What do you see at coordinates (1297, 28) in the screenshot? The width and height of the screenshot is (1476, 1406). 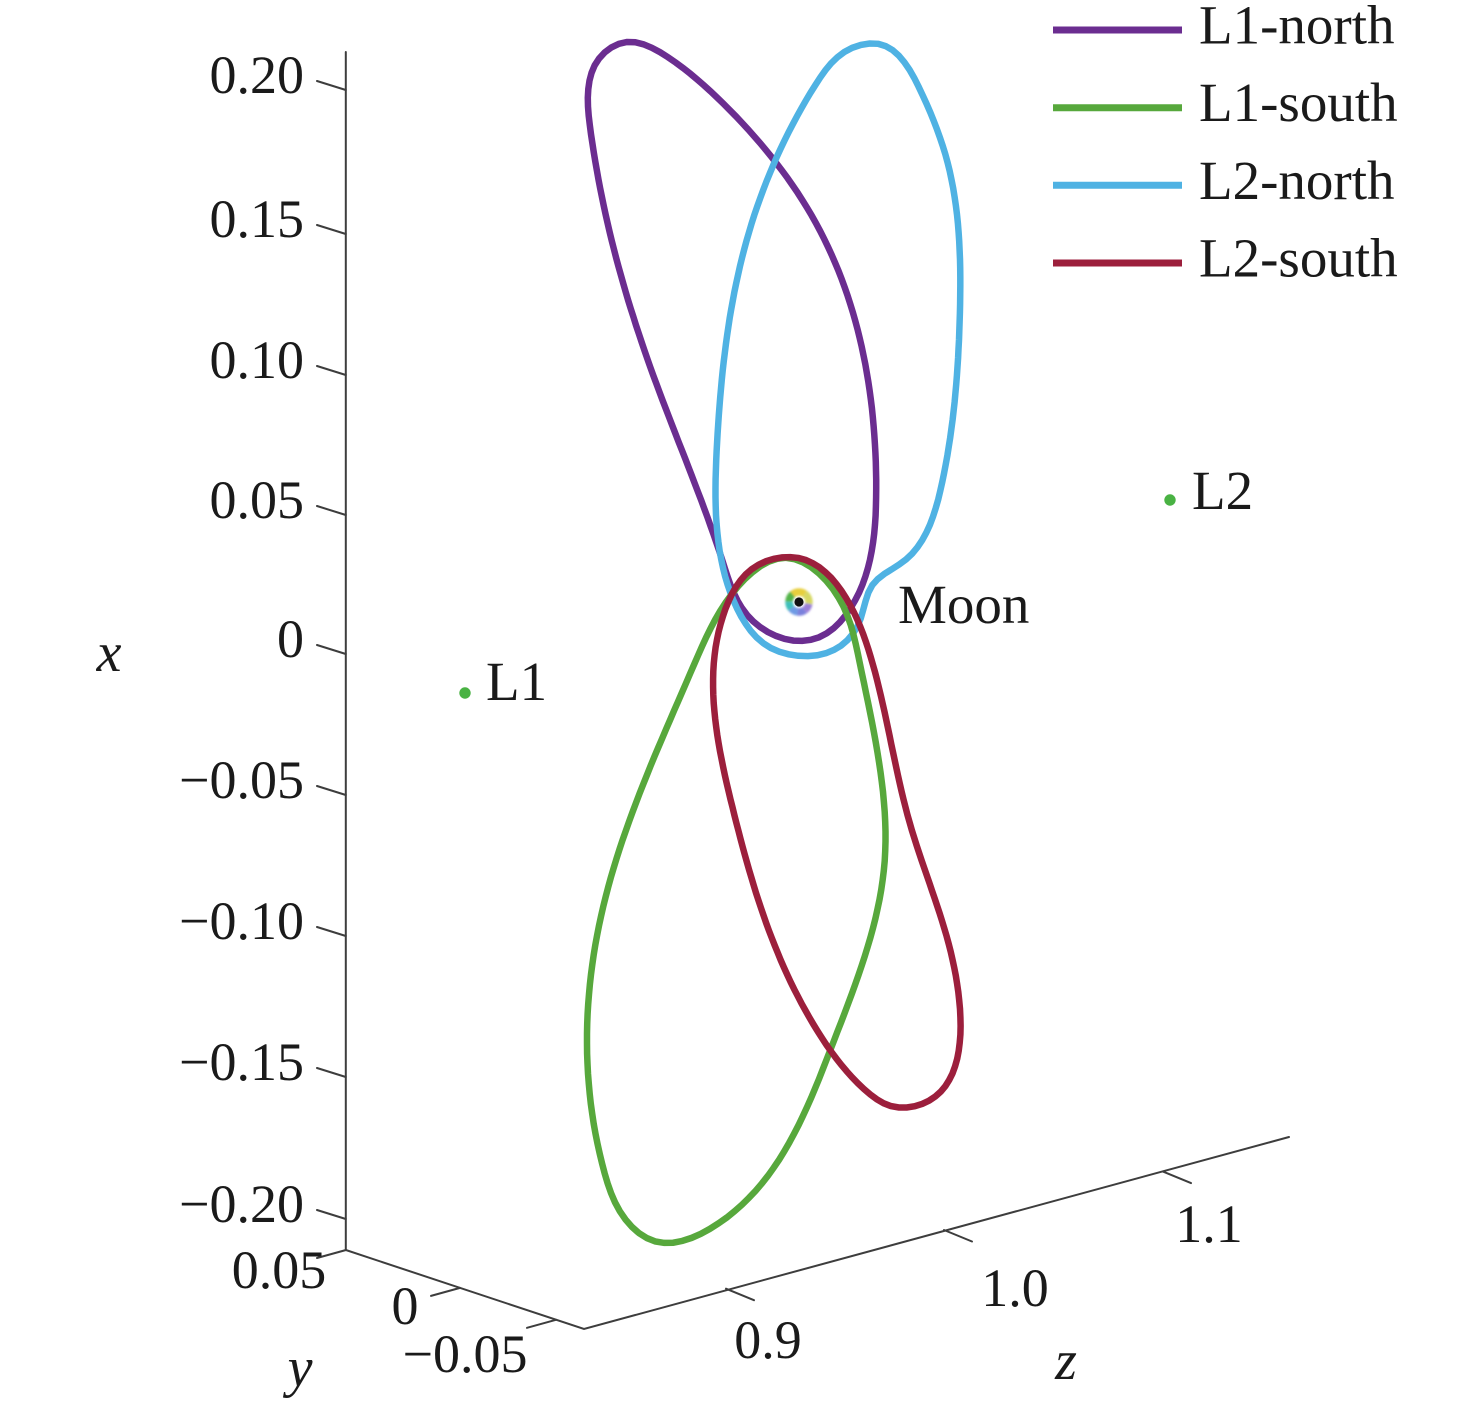 I see `svg-text: L1-north` at bounding box center [1297, 28].